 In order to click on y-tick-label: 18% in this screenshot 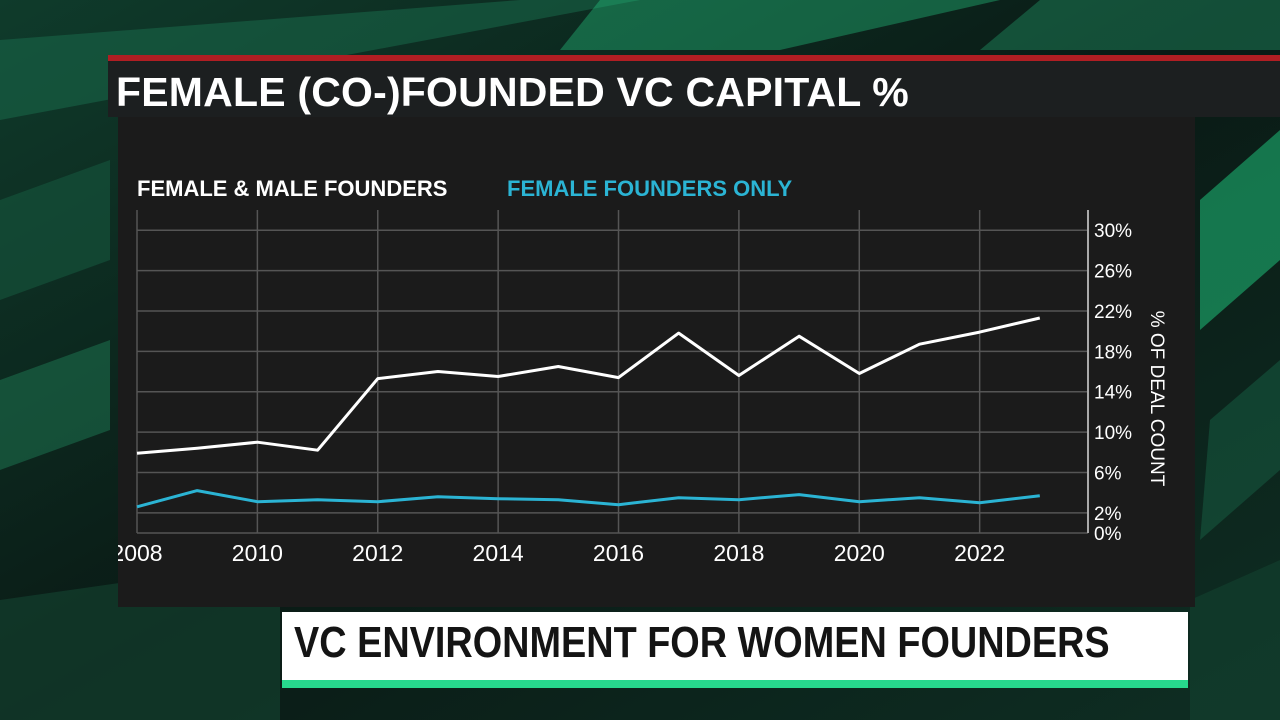, I will do `click(1113, 352)`.